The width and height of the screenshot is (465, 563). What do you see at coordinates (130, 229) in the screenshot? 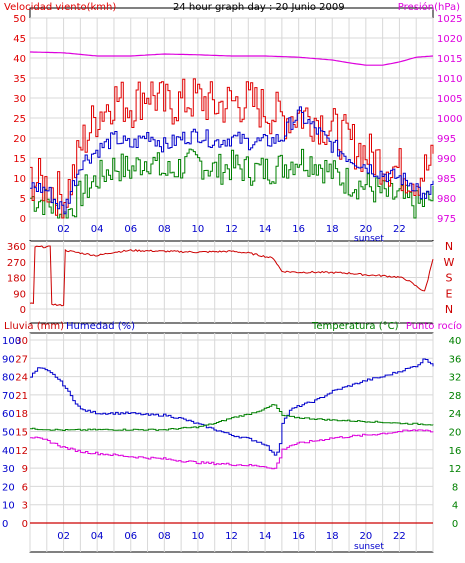
I see `wind-x-tick: 06` at bounding box center [130, 229].